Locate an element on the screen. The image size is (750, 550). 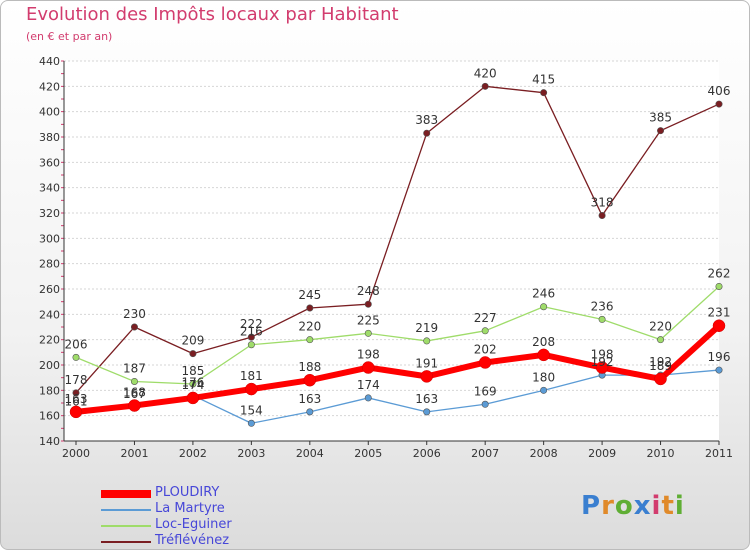
y-tick-label: 360 is located at coordinates (49, 162).